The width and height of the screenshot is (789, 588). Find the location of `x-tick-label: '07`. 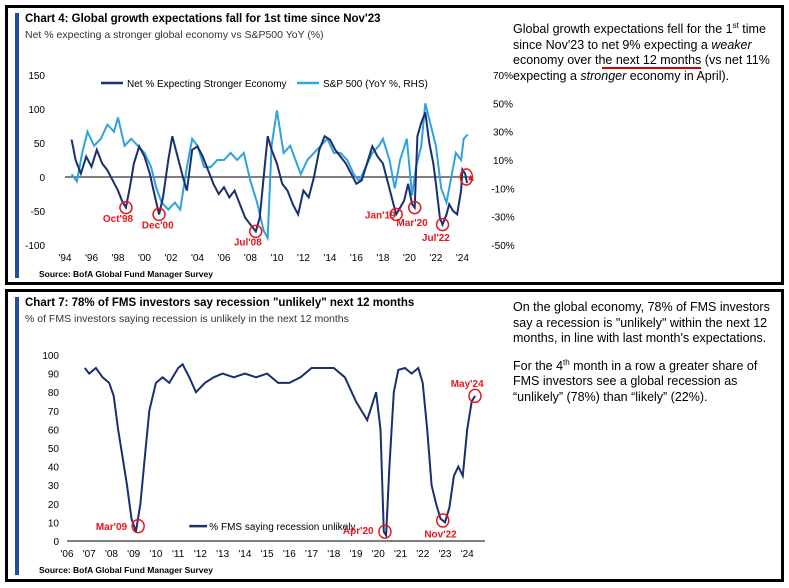

x-tick-label: '07 is located at coordinates (89, 554).